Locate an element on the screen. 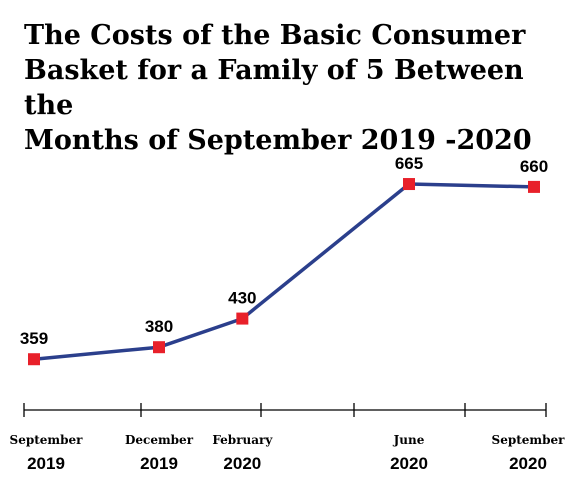 This screenshot has width=570, height=486. data-label: 660 is located at coordinates (534, 166).